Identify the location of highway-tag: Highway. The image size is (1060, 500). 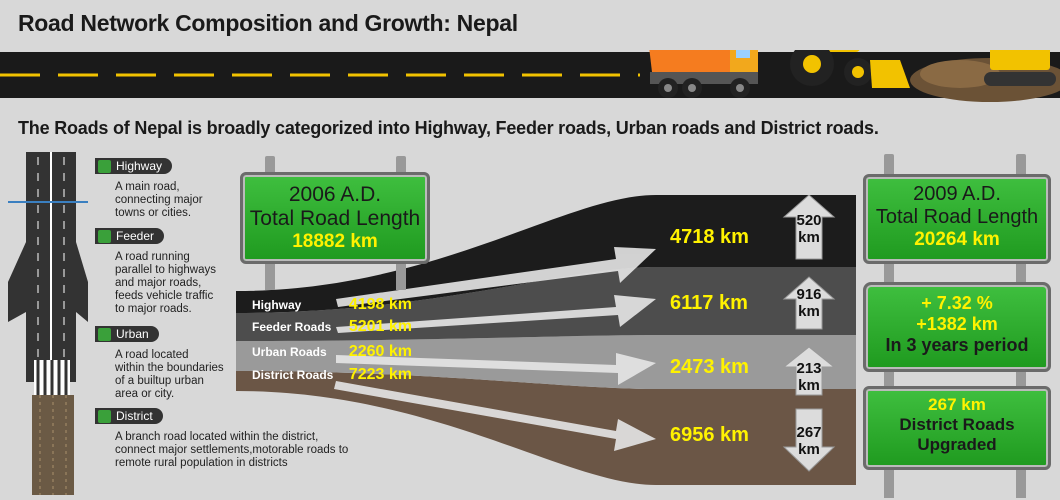
(134, 166).